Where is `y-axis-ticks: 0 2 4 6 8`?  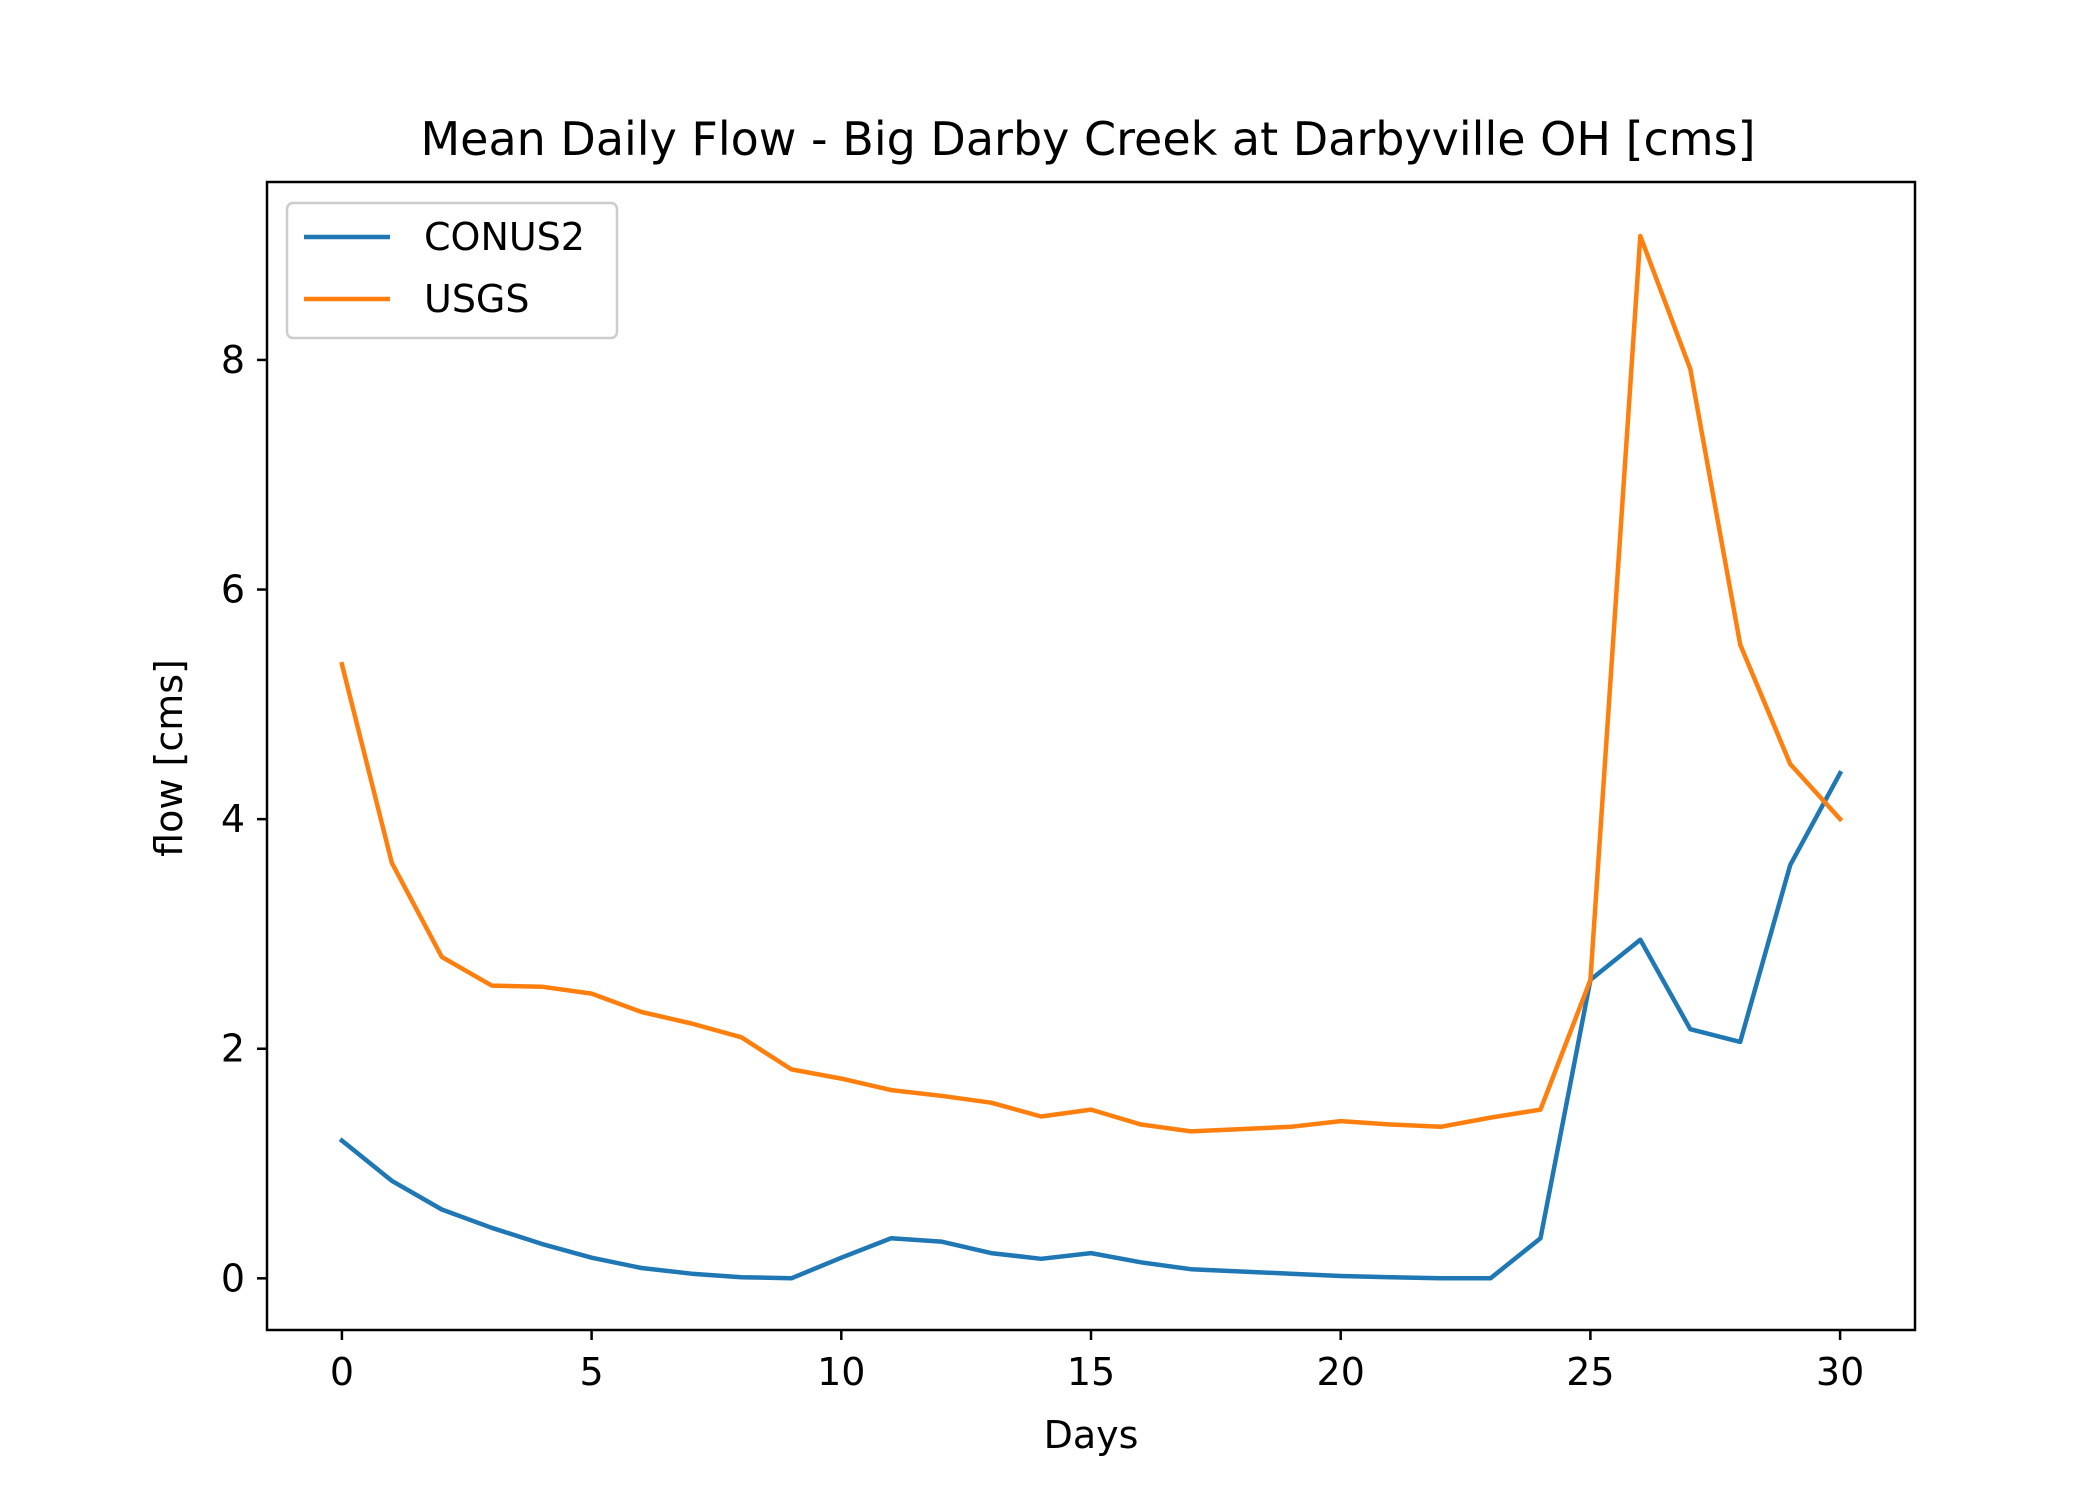 y-axis-ticks: 0 2 4 6 8 is located at coordinates (244, 819).